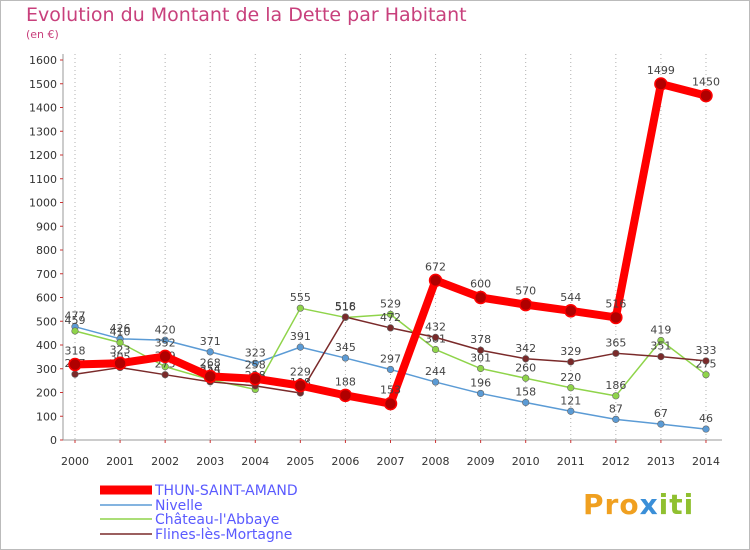  I want to click on y-tick-label: 1300, so click(43, 131).